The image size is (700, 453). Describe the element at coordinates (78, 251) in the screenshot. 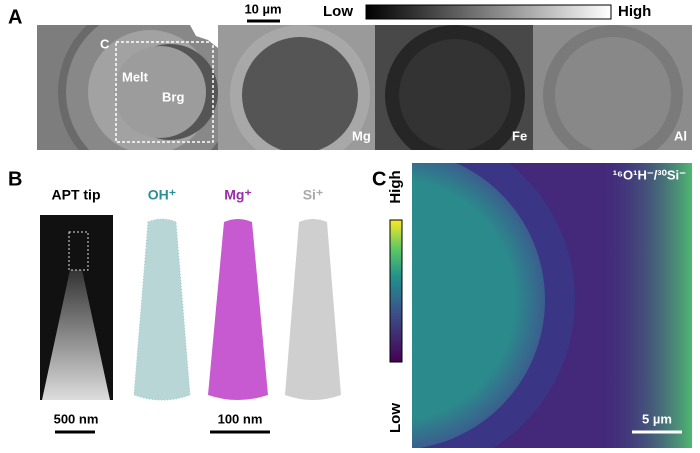

I see `tip-box` at that location.